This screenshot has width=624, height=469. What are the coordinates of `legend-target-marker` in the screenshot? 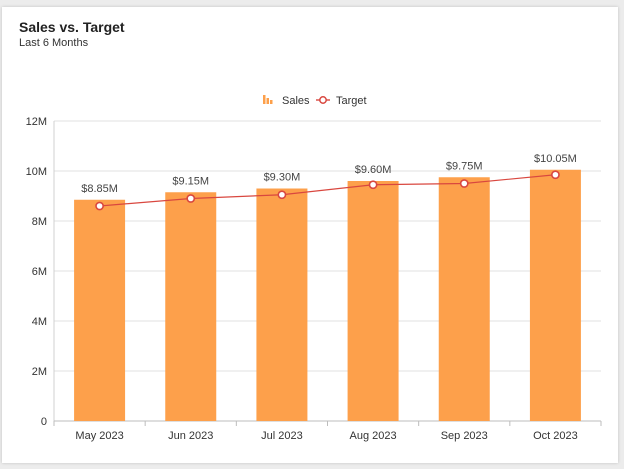 It's located at (323, 100).